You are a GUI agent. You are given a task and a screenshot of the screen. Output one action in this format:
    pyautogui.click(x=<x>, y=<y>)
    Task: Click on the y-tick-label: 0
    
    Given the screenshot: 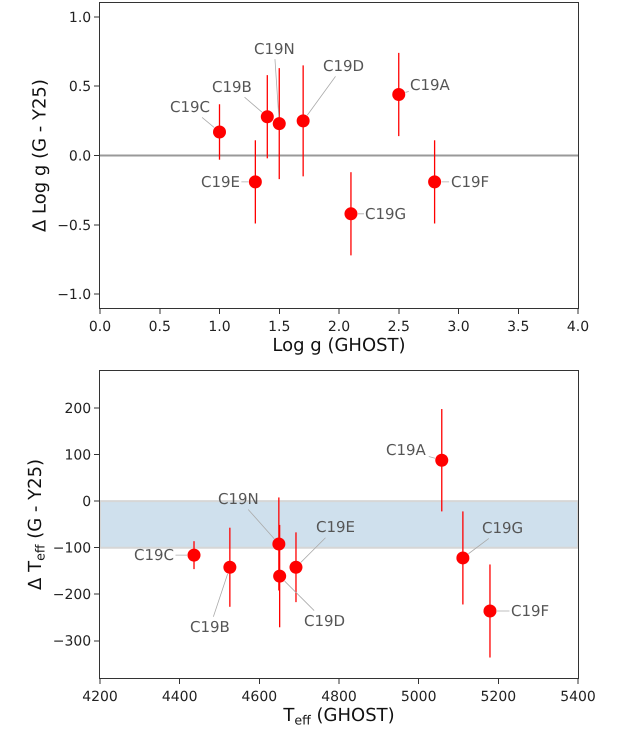 What is the action you would take?
    pyautogui.click(x=87, y=502)
    